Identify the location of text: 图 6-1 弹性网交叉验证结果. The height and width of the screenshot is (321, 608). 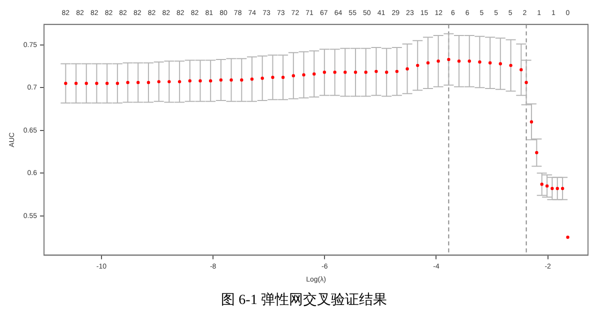
(304, 300).